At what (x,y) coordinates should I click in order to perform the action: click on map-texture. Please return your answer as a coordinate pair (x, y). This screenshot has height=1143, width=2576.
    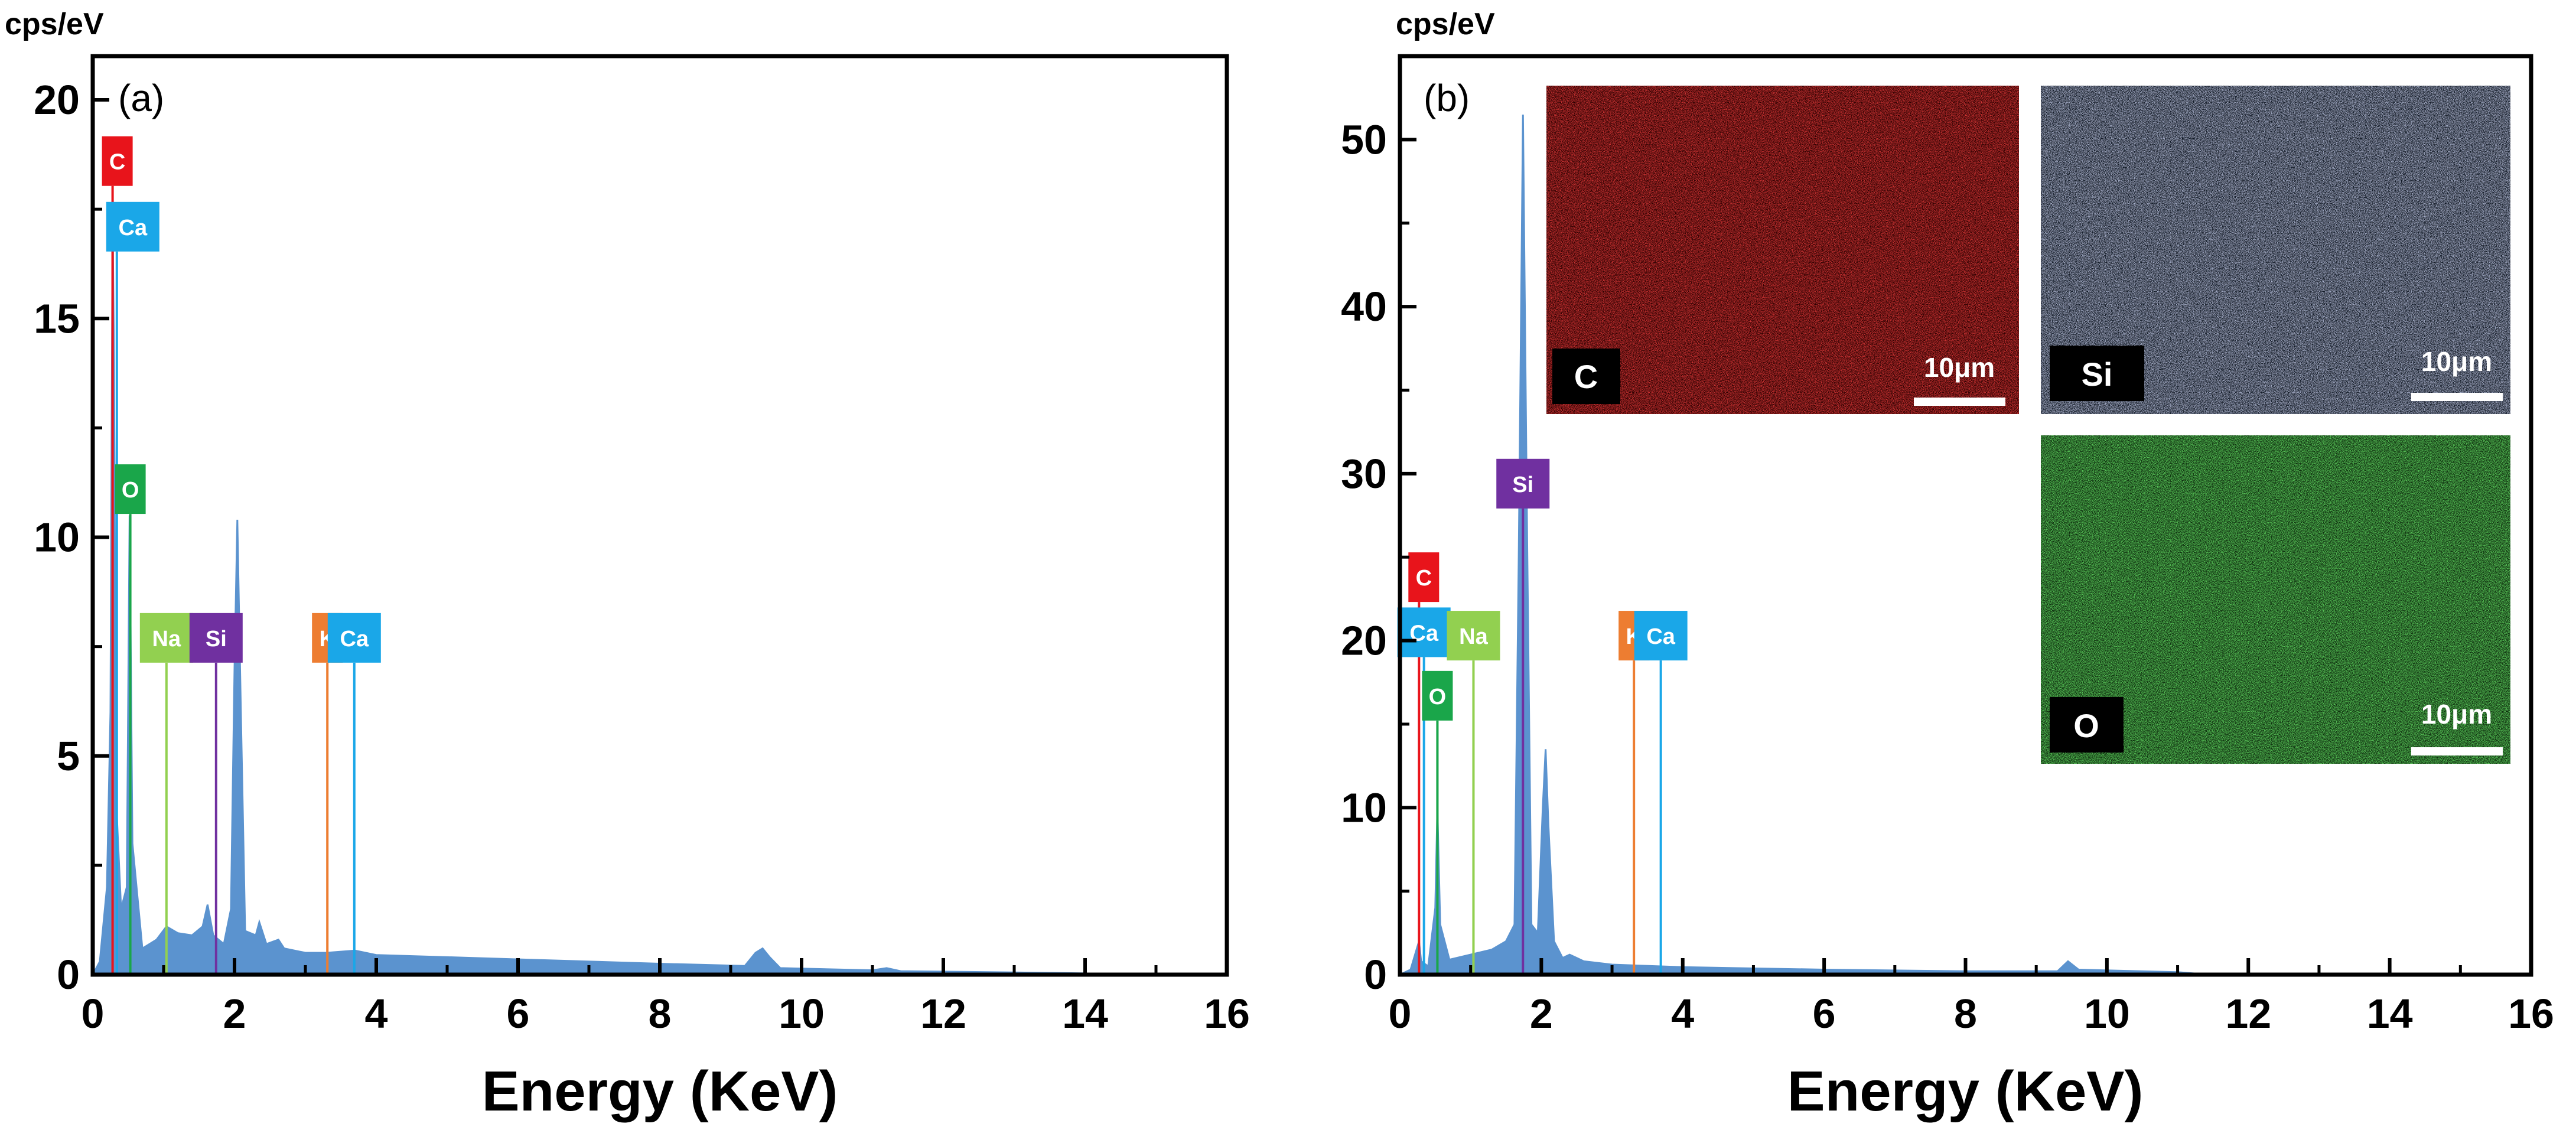
    Looking at the image, I should click on (1783, 250).